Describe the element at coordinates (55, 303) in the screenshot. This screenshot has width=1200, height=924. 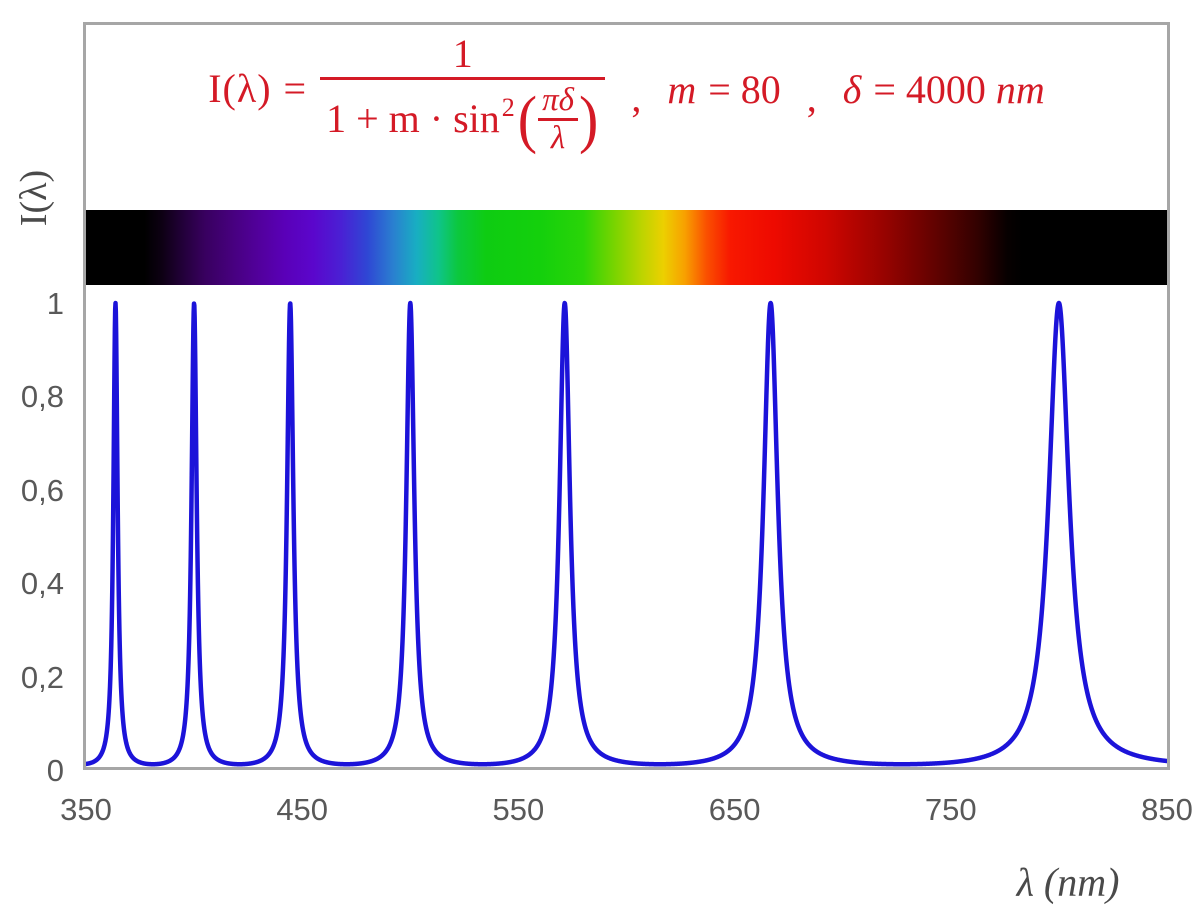
I see `y-tick-label: 1` at that location.